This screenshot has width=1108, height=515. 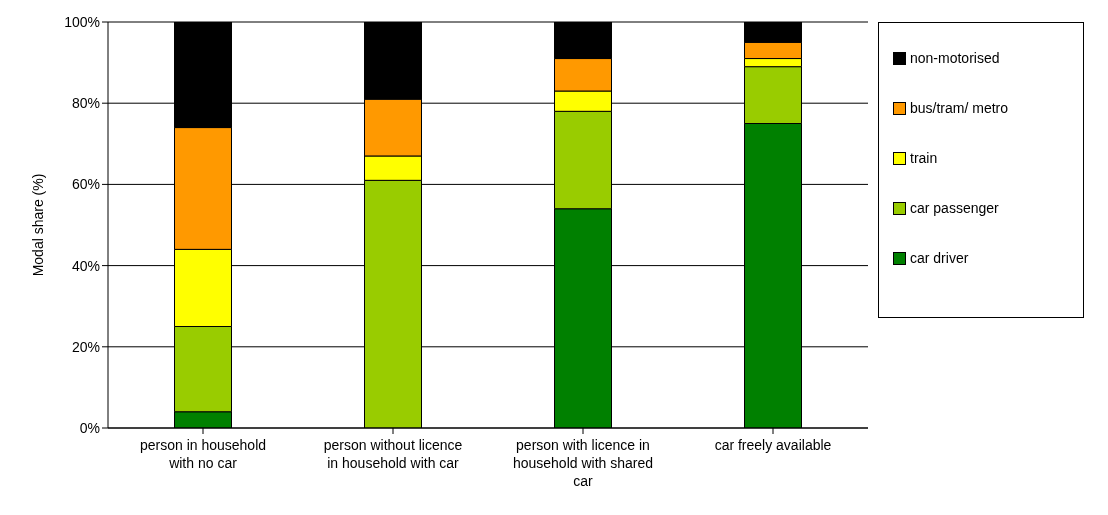 What do you see at coordinates (85, 184) in the screenshot?
I see `y-tick-label: 60%` at bounding box center [85, 184].